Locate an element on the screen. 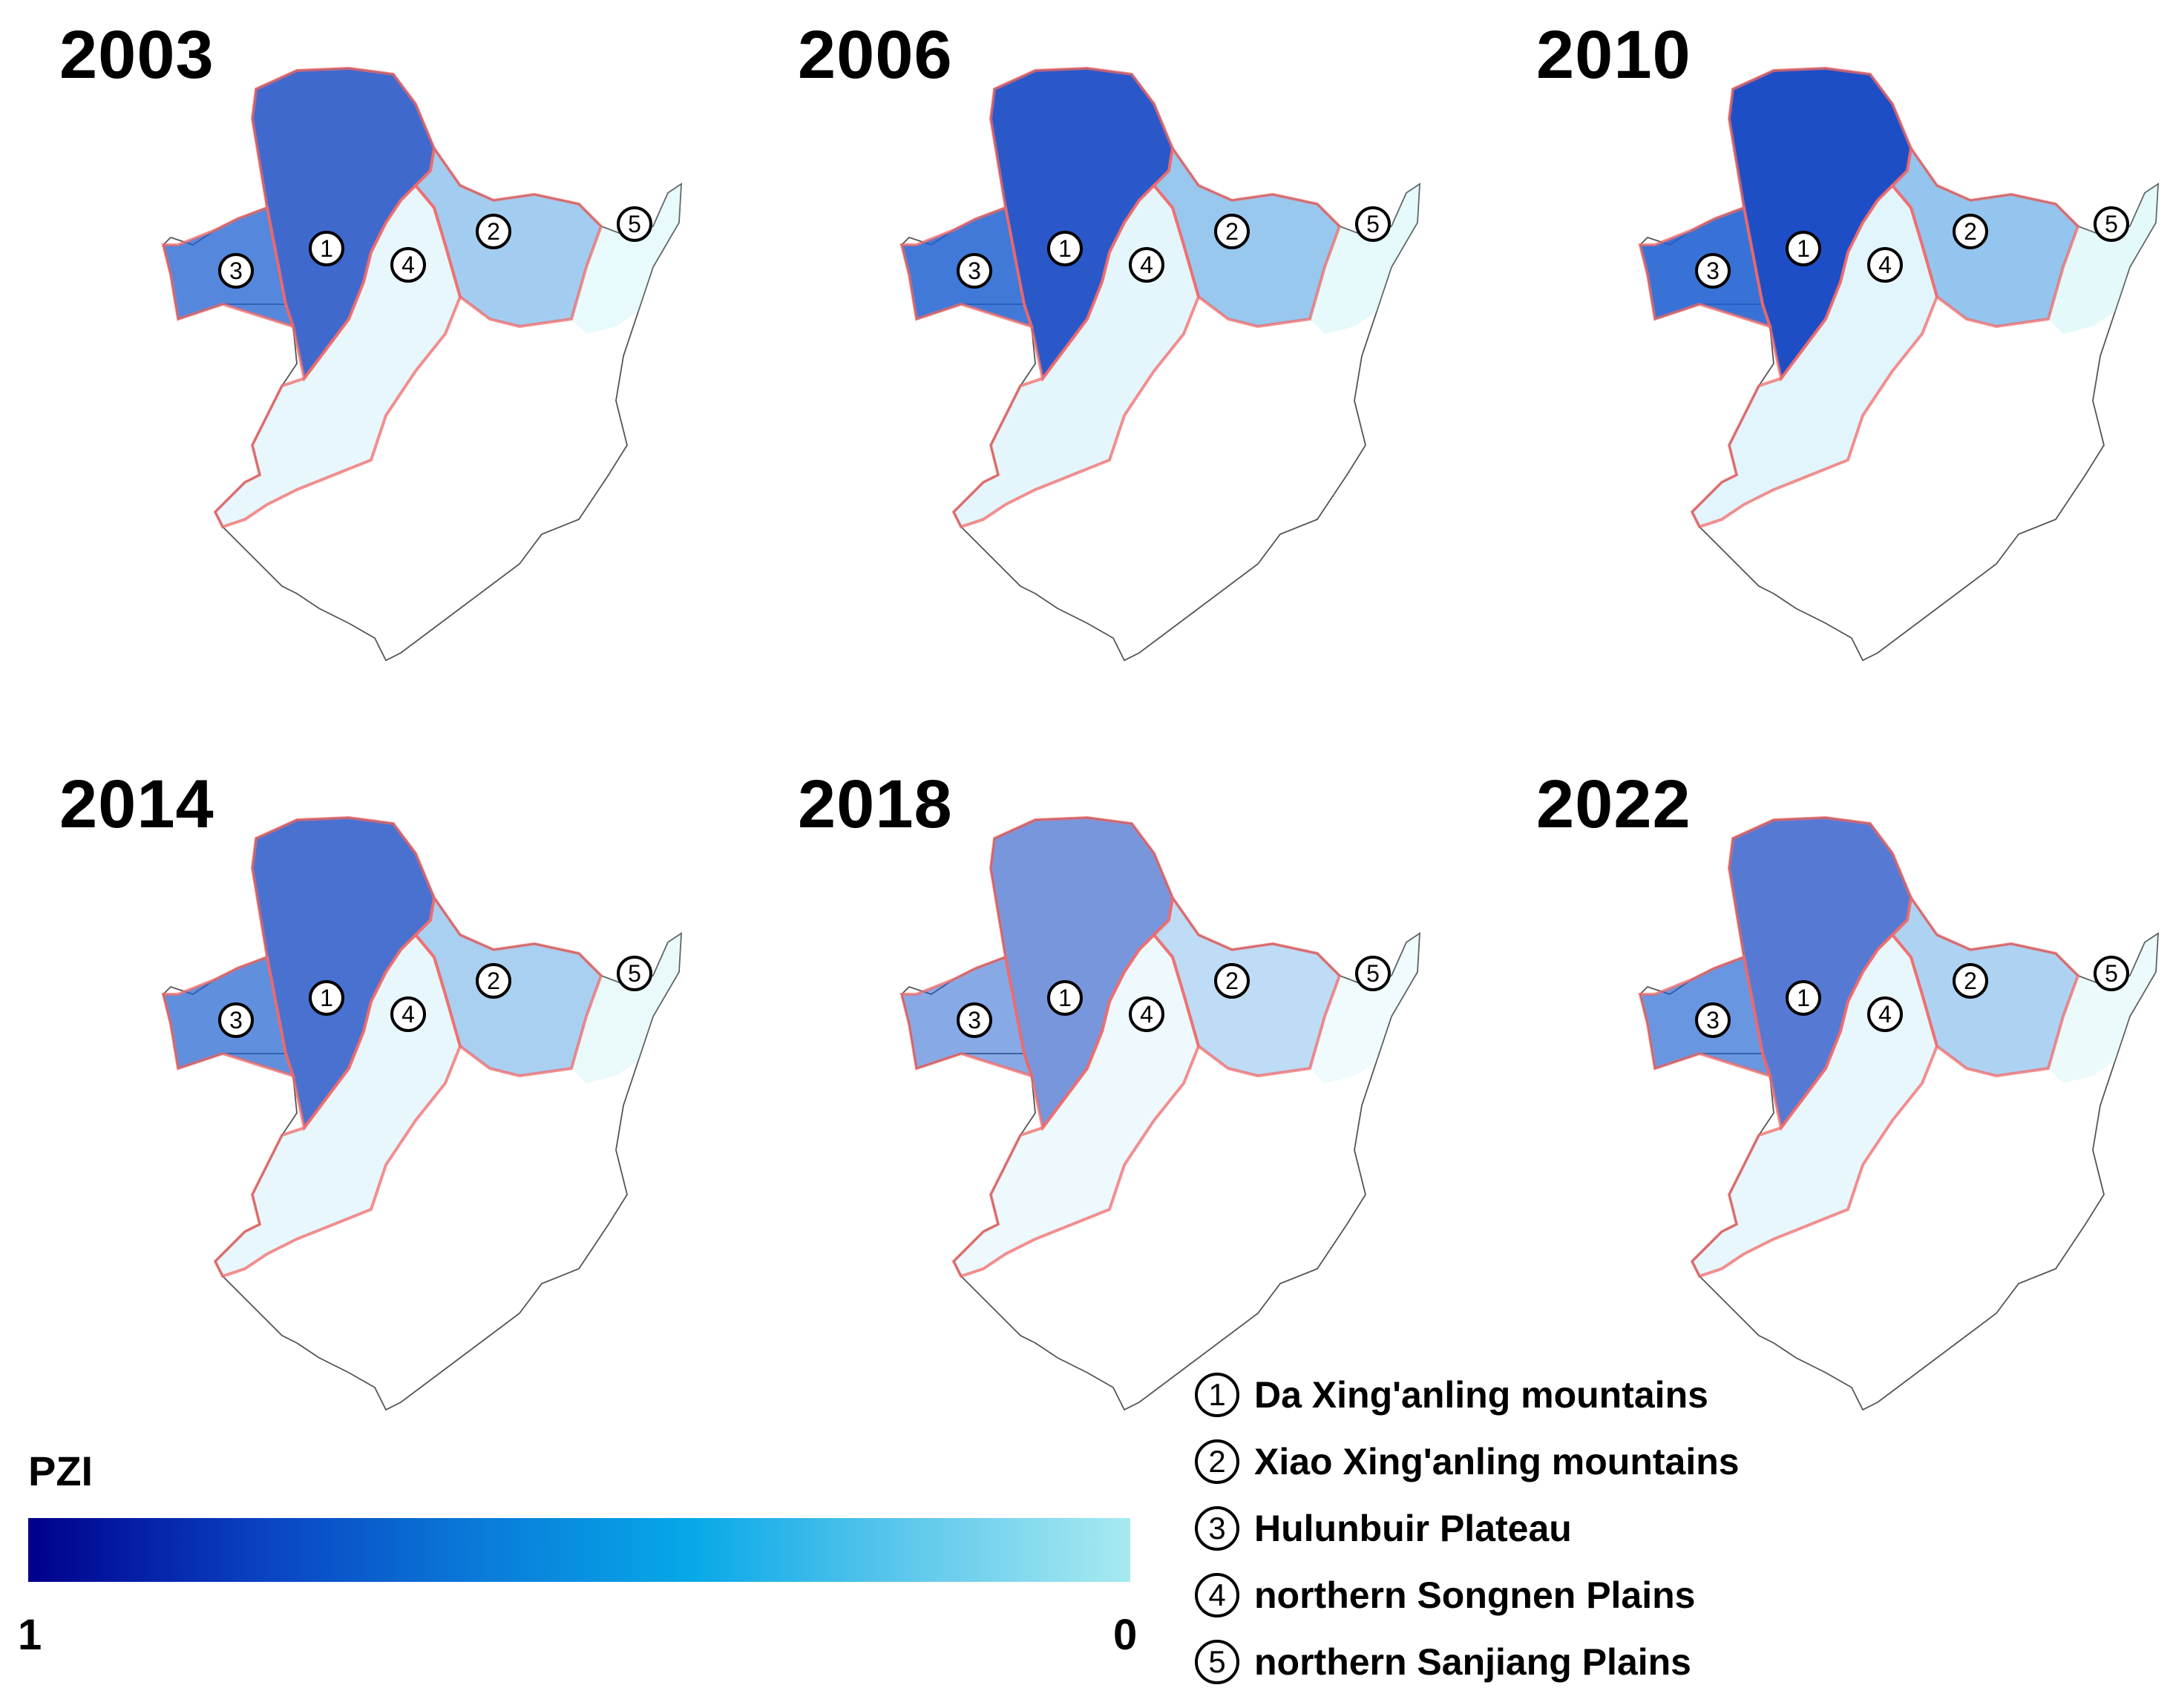 This screenshot has height=1708, width=2170. panel-year: 2010 is located at coordinates (1613, 55).